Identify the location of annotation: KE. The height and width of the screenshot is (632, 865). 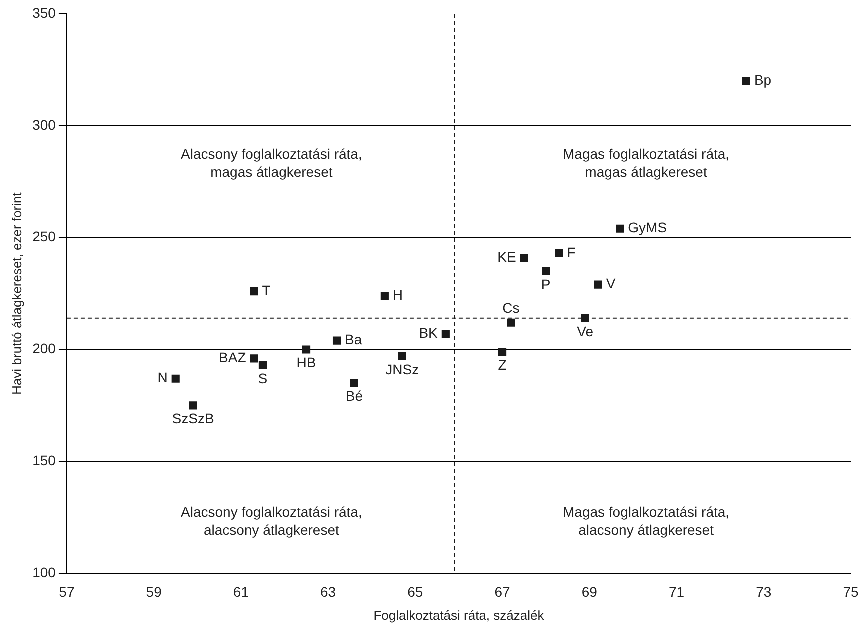
(507, 256).